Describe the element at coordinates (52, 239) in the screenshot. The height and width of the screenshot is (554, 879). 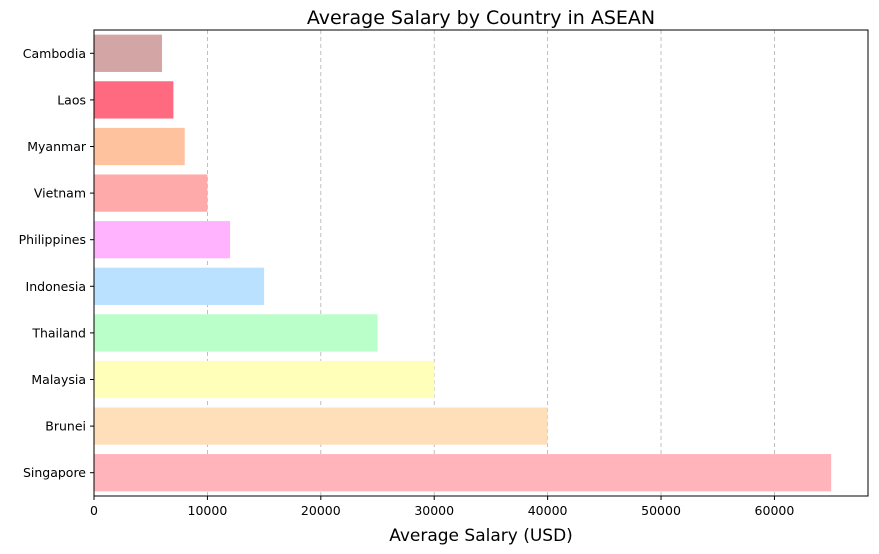
I see `y-tick-label: Philippines` at that location.